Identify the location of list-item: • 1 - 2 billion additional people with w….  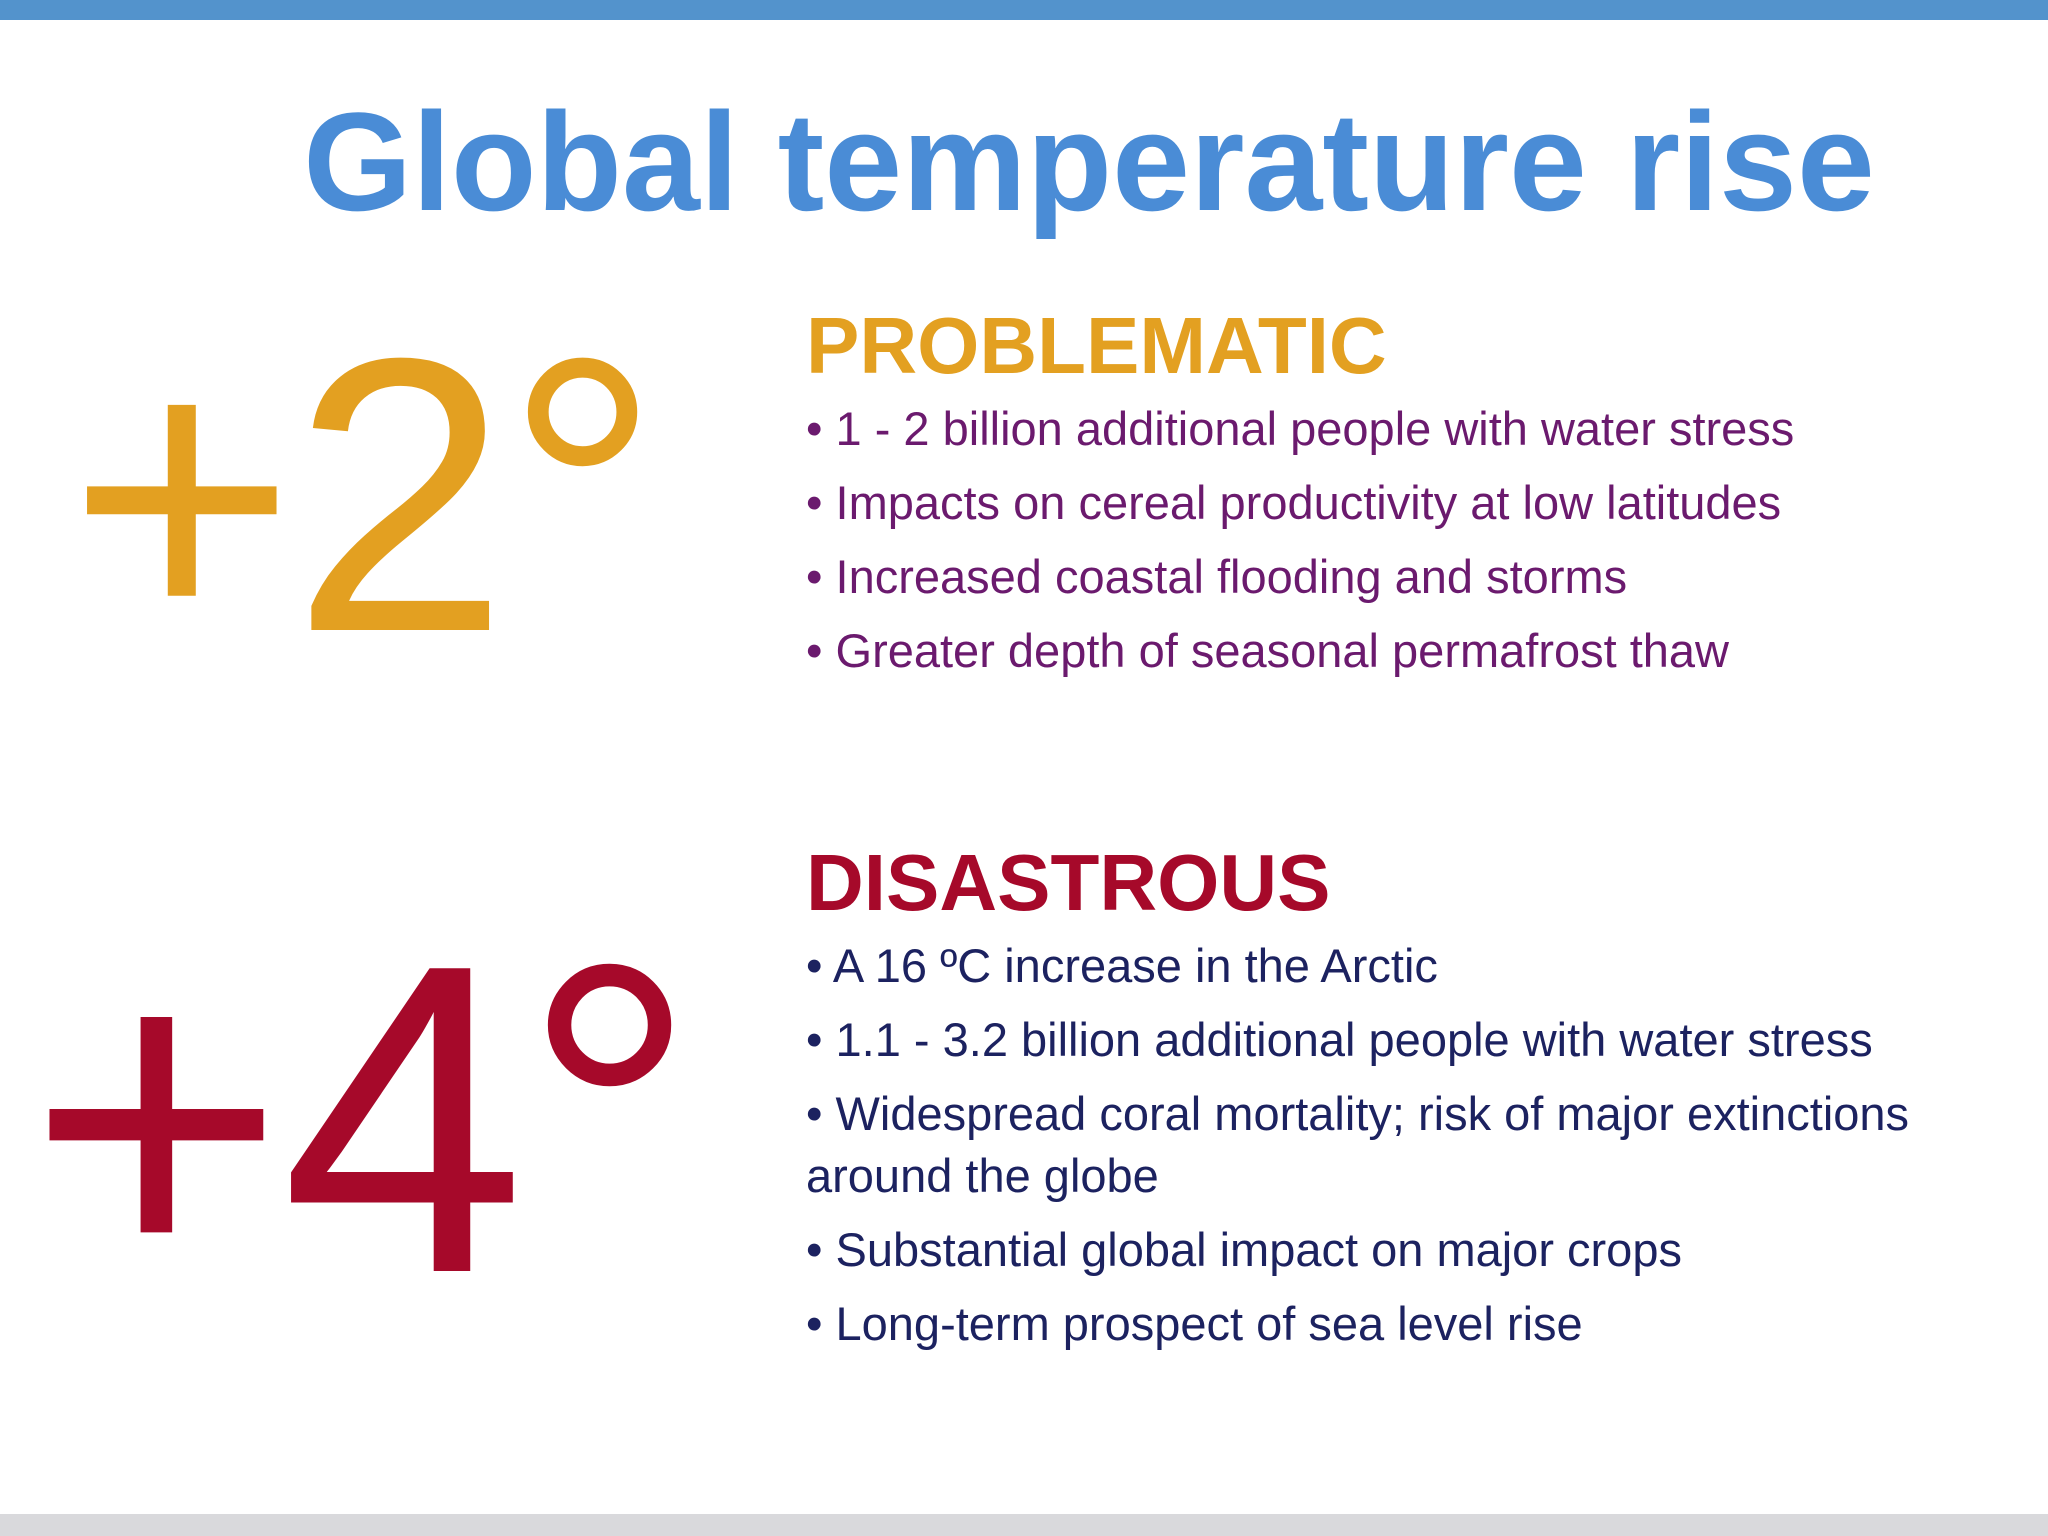
(1300, 428).